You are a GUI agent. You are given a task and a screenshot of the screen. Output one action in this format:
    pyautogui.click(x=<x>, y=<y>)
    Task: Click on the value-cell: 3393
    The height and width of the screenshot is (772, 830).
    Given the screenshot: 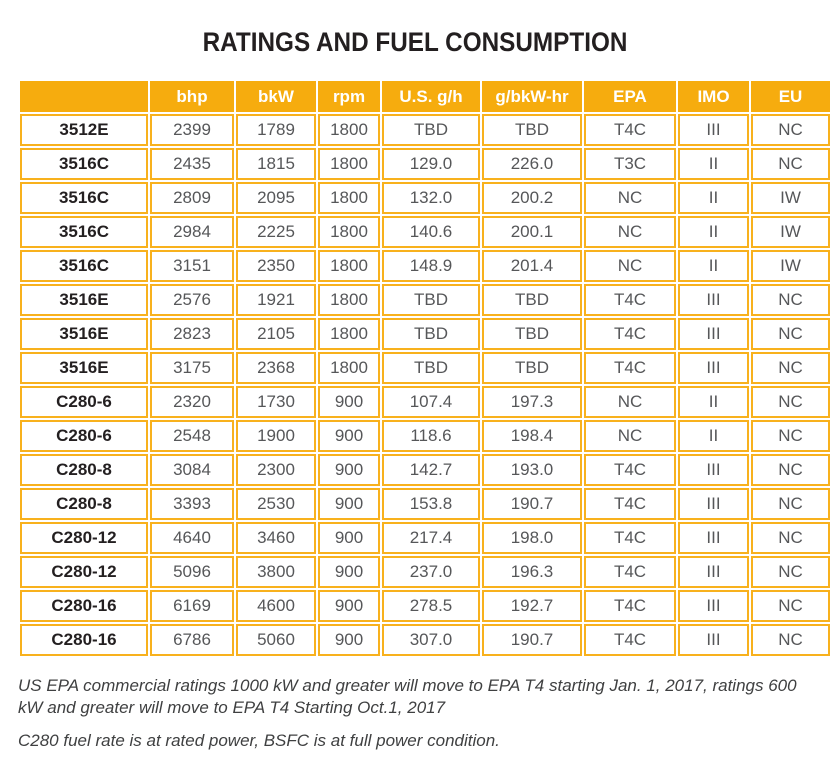 What is the action you would take?
    pyautogui.click(x=192, y=504)
    